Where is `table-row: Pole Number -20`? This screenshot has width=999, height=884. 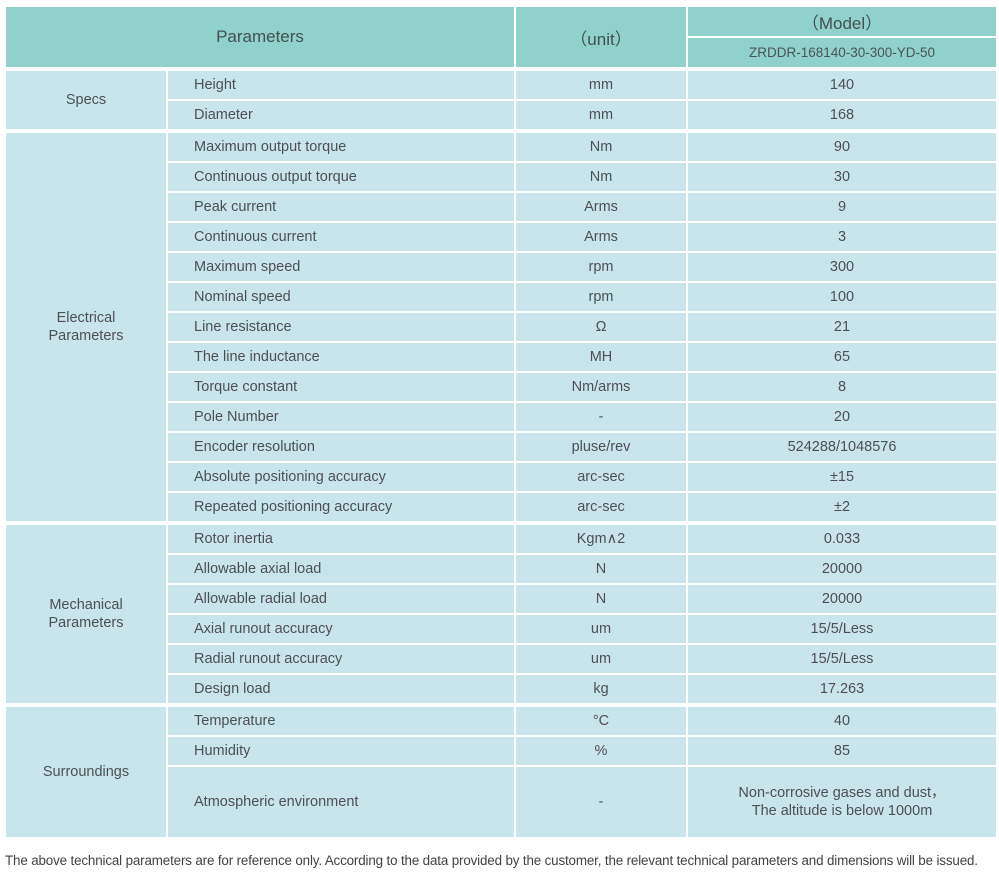
table-row: Pole Number -20 is located at coordinates (501, 417).